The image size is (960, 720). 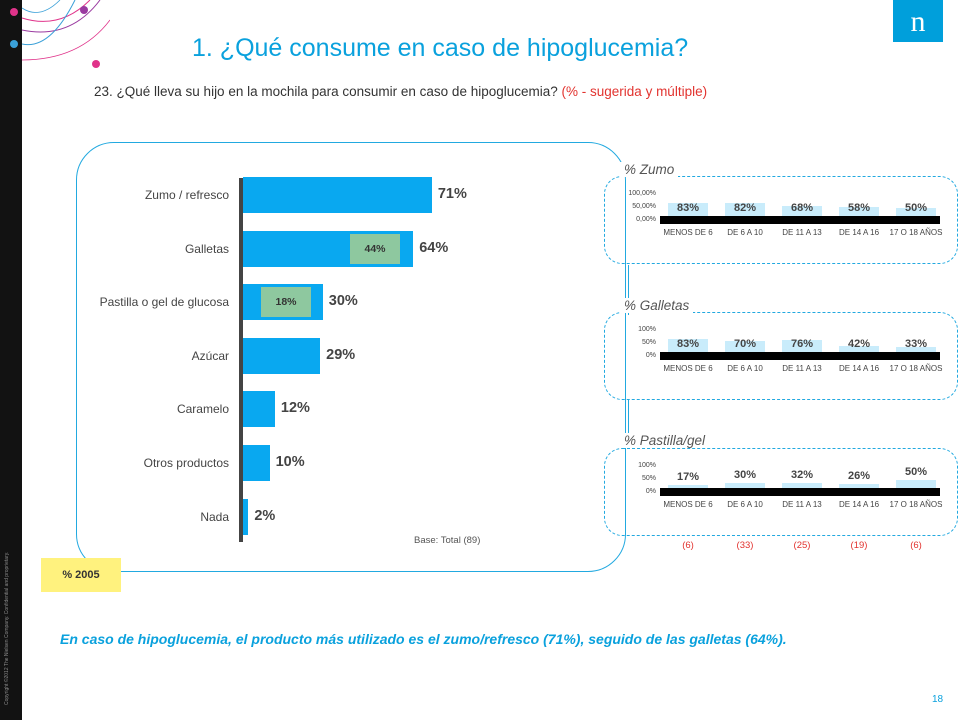 What do you see at coordinates (781, 492) in the screenshot?
I see `panel-pastilla` at bounding box center [781, 492].